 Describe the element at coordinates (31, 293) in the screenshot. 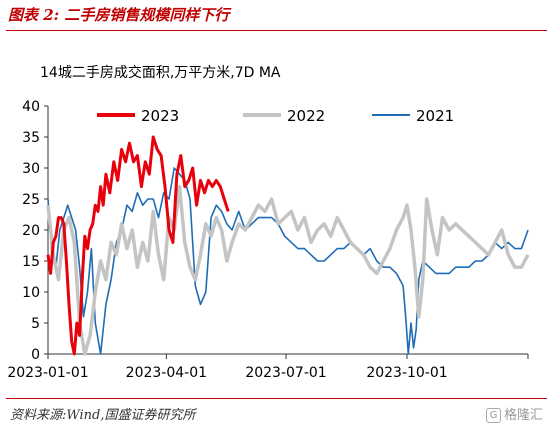

I see `y-tick-label: 10` at that location.